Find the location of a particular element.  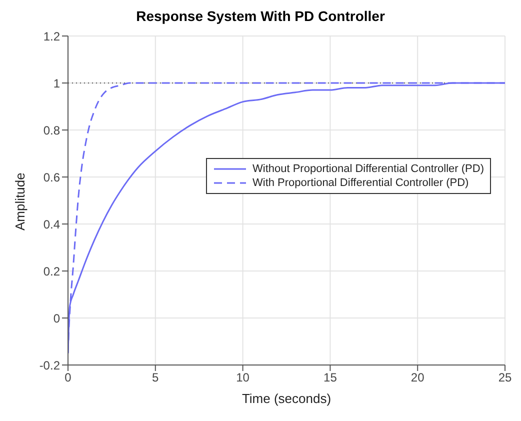

x-tick-label: 5 is located at coordinates (156, 377).